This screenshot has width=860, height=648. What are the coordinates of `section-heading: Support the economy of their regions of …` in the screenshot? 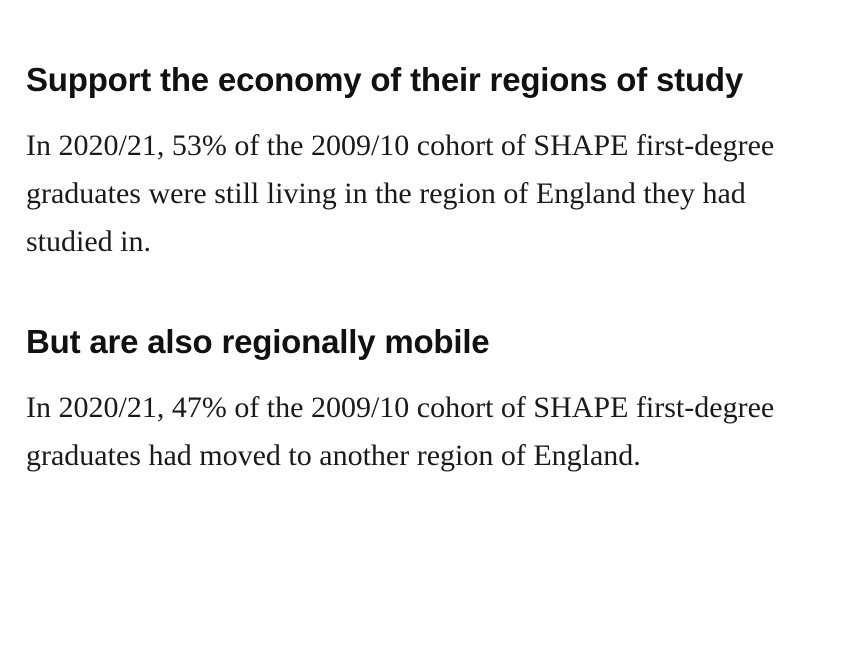 It's located at (385, 79).